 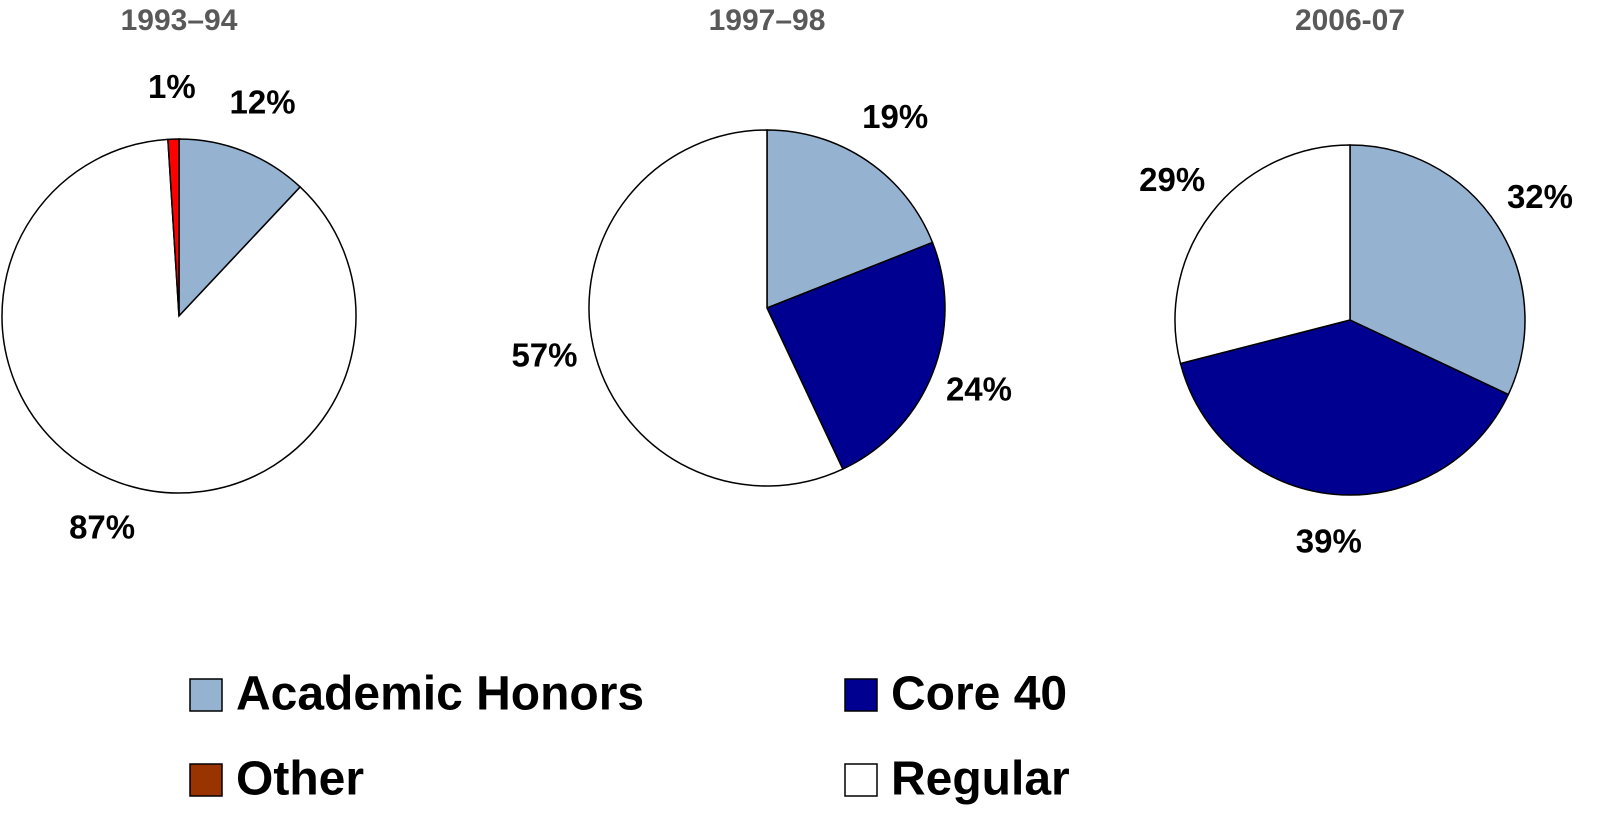 What do you see at coordinates (263, 102) in the screenshot?
I see `value-label: 12%` at bounding box center [263, 102].